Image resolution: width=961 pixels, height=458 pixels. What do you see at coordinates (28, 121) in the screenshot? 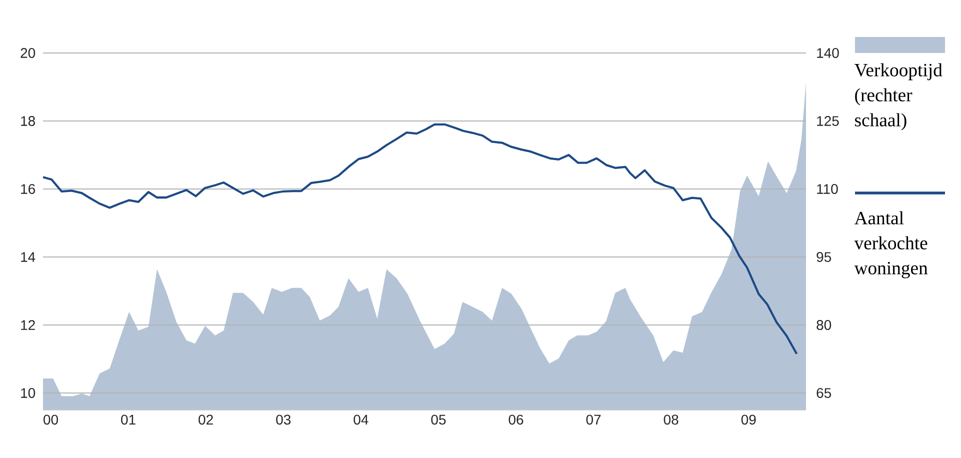
I see `y-tick-label: 18` at bounding box center [28, 121].